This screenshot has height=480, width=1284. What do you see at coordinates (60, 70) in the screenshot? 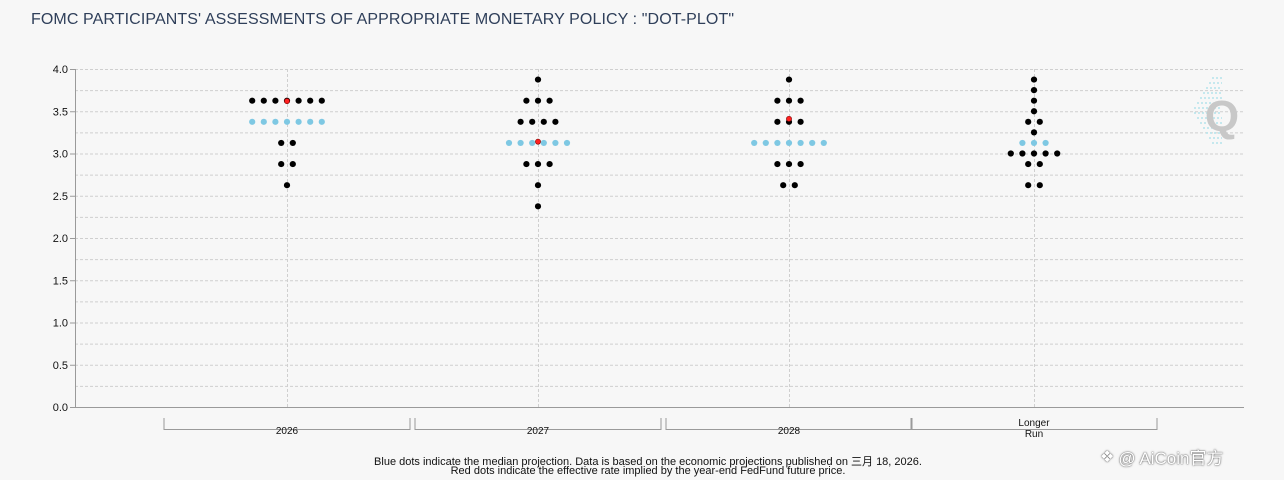
I see `y-tick-label: 4.0` at bounding box center [60, 70].